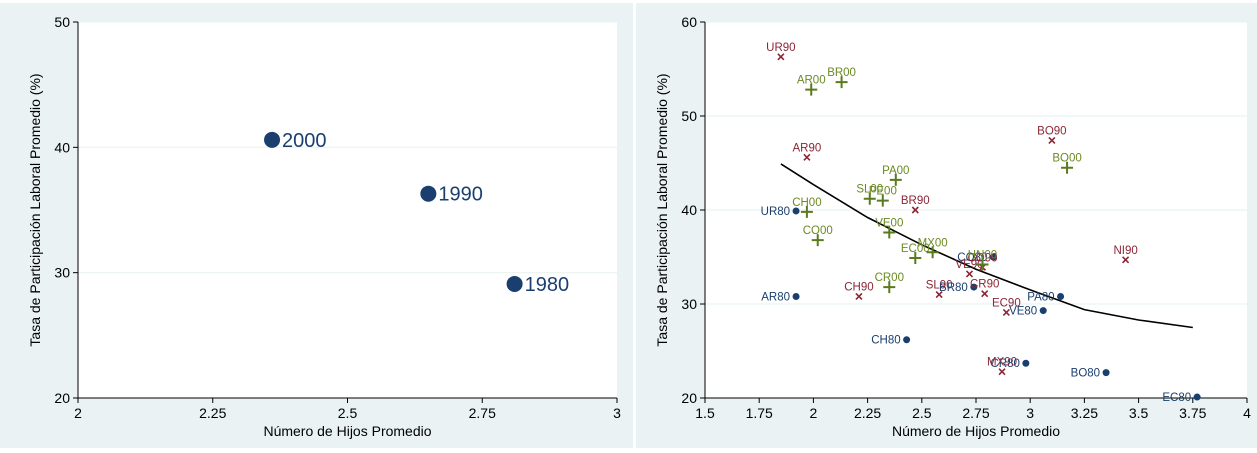 The width and height of the screenshot is (1257, 453). What do you see at coordinates (1125, 251) in the screenshot?
I see `point-label: NI90` at bounding box center [1125, 251].